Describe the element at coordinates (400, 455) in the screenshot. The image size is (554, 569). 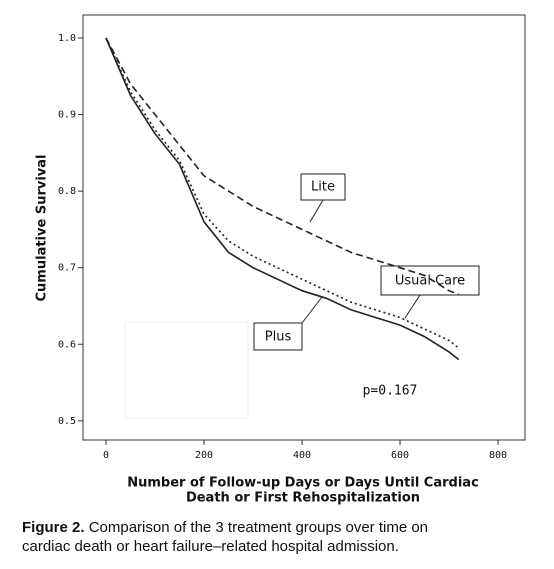
I see `x-tick-label: 600` at that location.